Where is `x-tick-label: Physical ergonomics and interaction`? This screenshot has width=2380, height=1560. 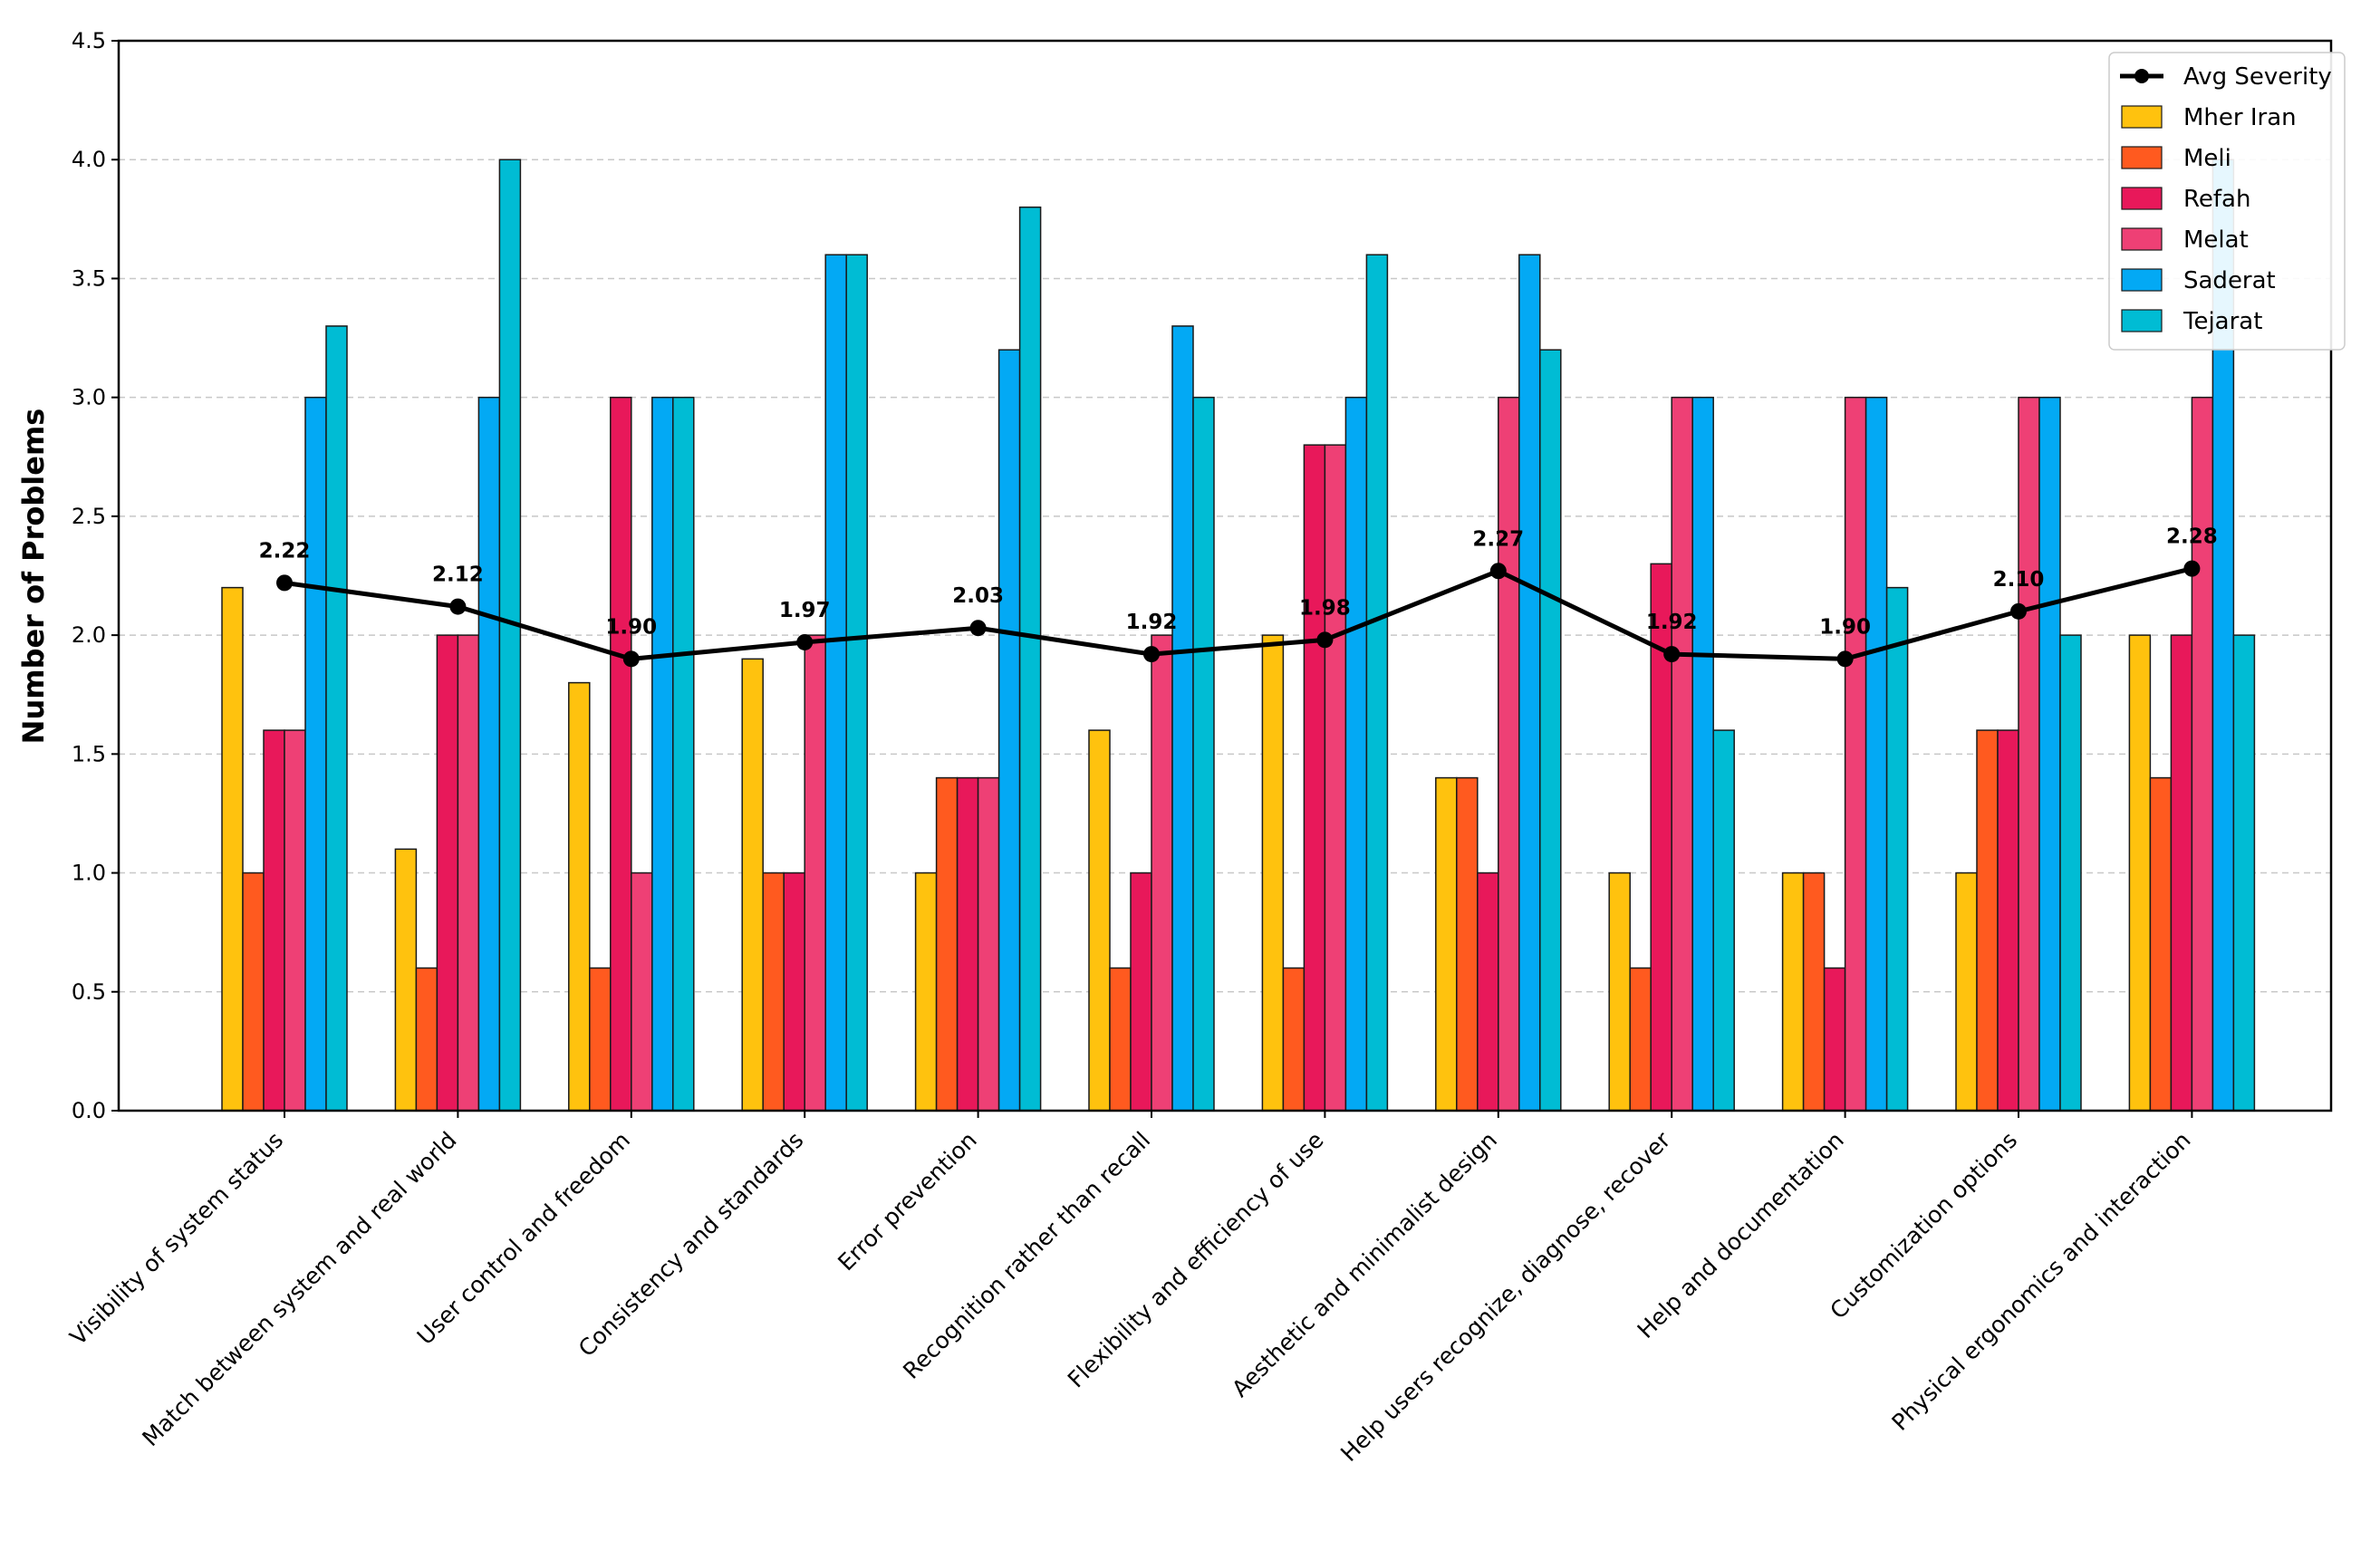 x-tick-label: Physical ergonomics and interaction is located at coordinates (2041, 1281).